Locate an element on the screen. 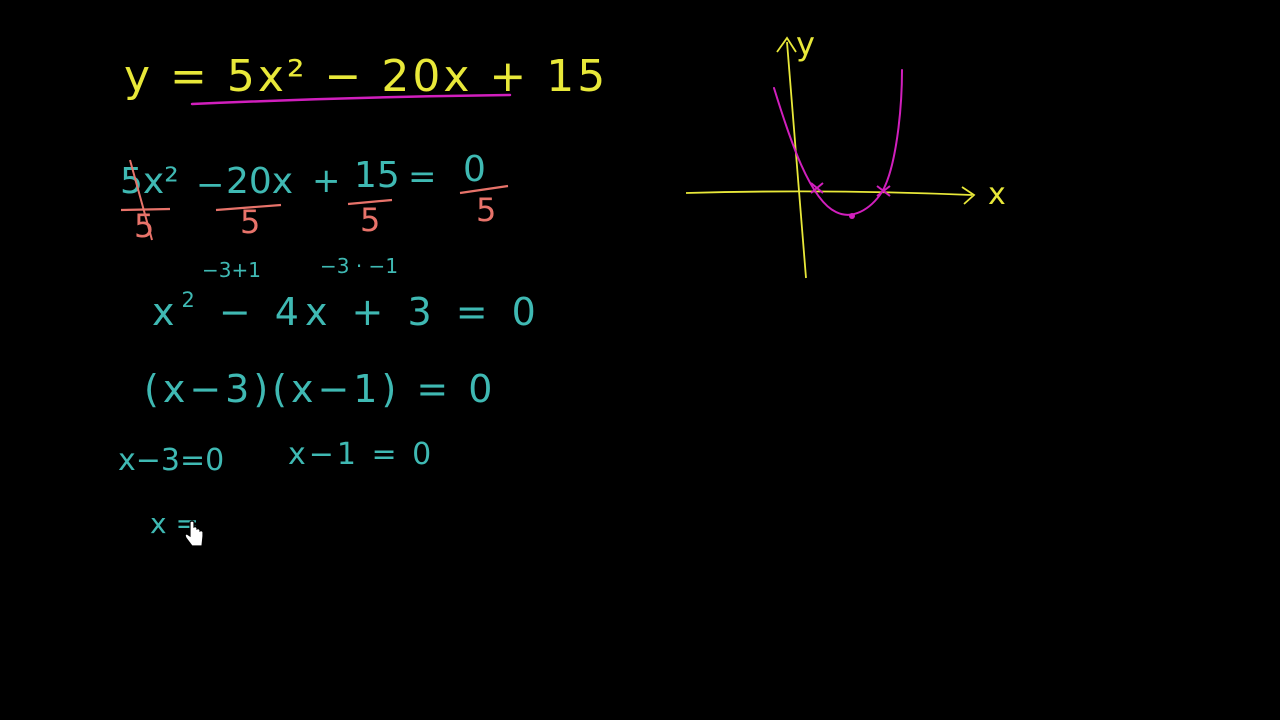 The image size is (1280, 720). division-term-0: 0 is located at coordinates (474, 169).